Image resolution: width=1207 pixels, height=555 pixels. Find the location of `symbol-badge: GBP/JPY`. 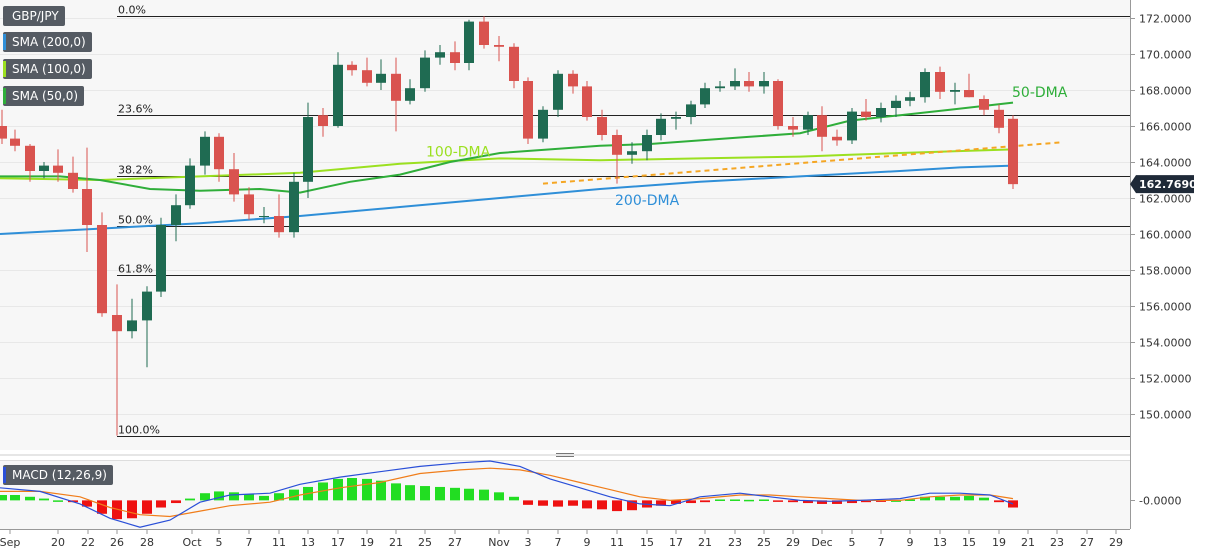

symbol-badge: GBP/JPY is located at coordinates (34, 16).